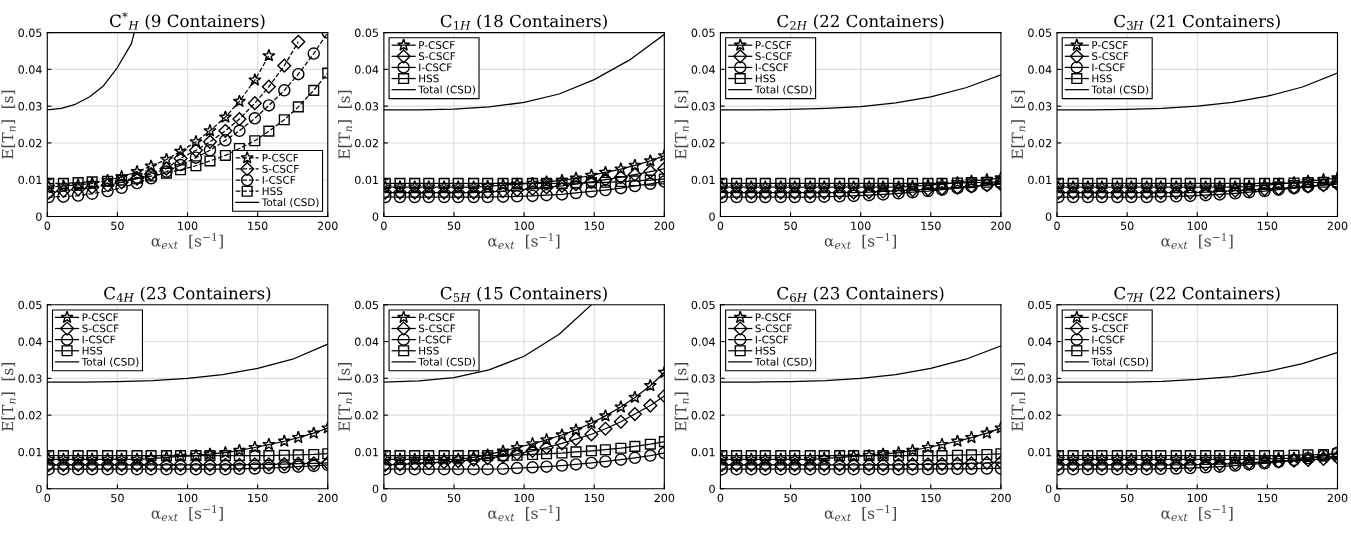 This screenshot has width=1351, height=543. Describe the element at coordinates (860, 294) in the screenshot. I see `chart-title: C$_{6H}$ (23 Containers)` at that location.